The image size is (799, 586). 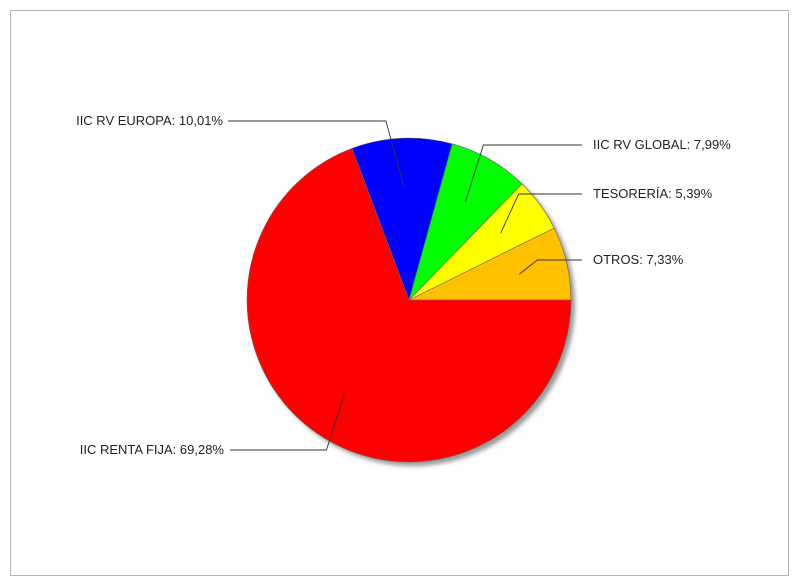 What do you see at coordinates (662, 144) in the screenshot?
I see `slice-label-iic-rv-global: IIC RV GLOBAL: 7,99%` at bounding box center [662, 144].